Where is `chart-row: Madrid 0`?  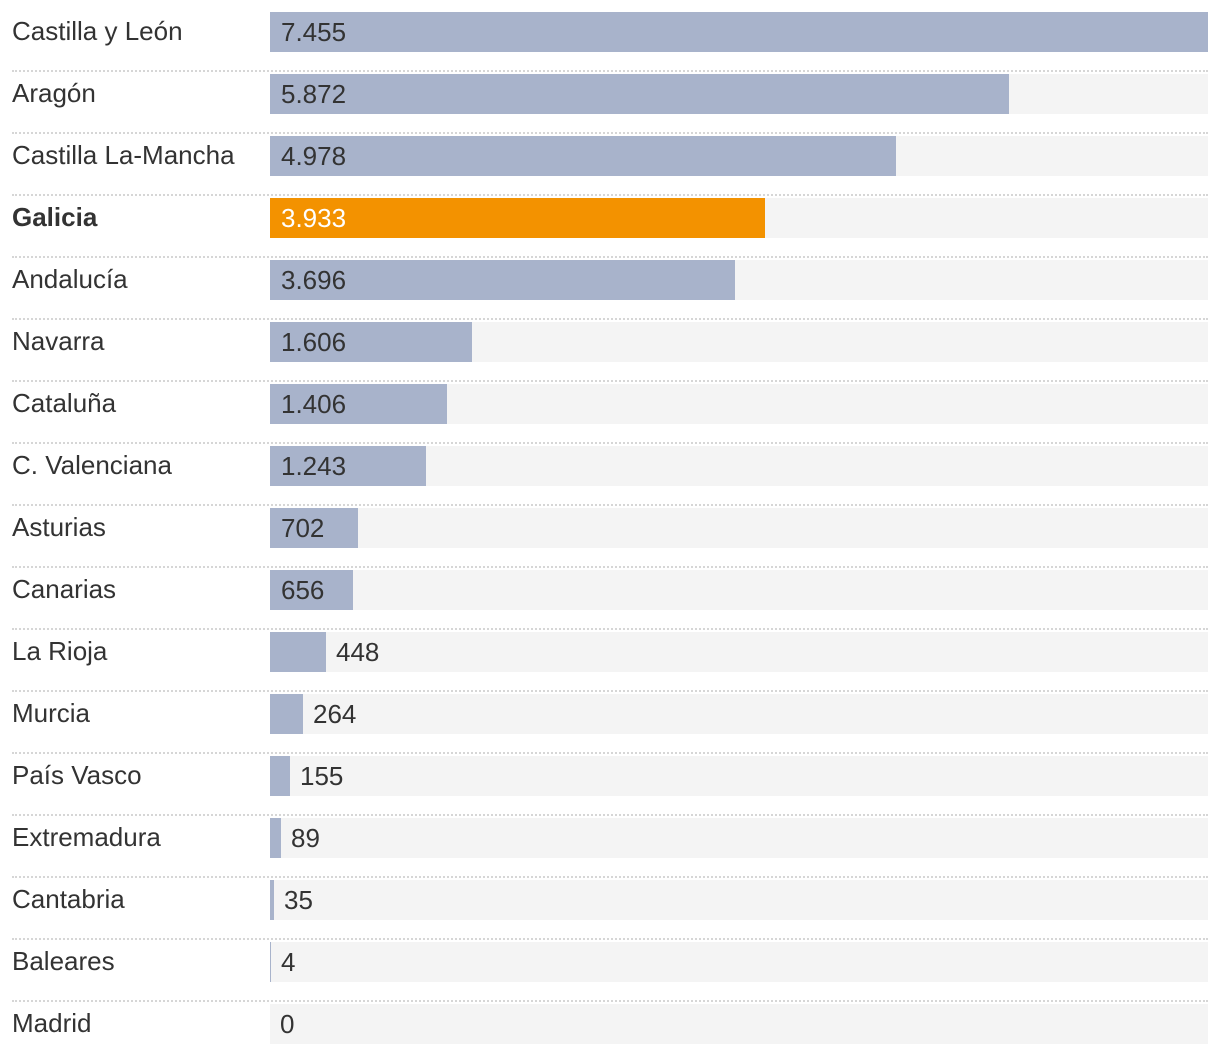 chart-row: Madrid 0 is located at coordinates (610, 1033).